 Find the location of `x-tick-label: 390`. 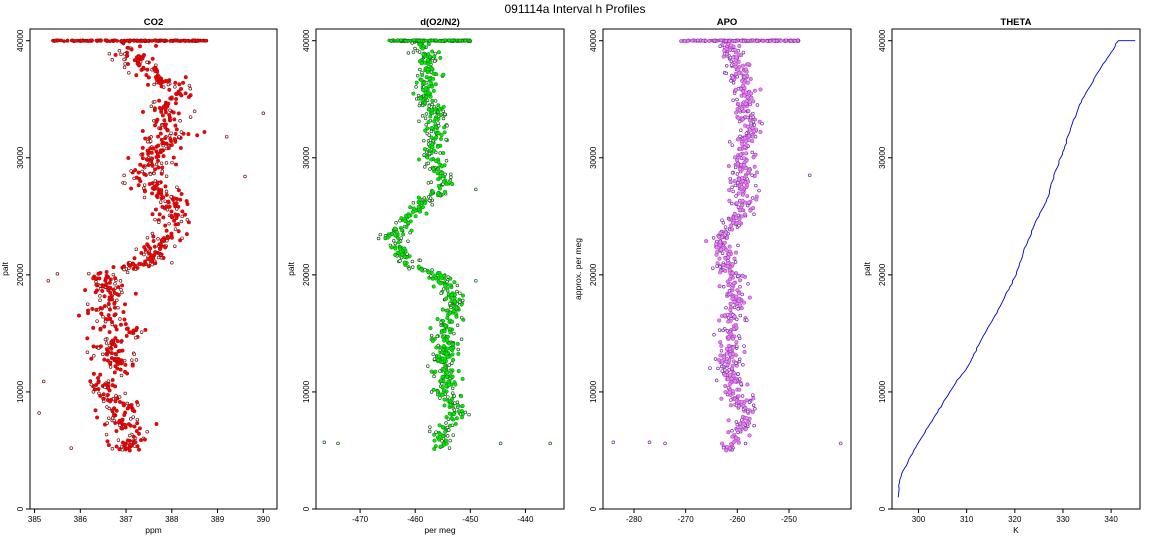

x-tick-label: 390 is located at coordinates (264, 519).